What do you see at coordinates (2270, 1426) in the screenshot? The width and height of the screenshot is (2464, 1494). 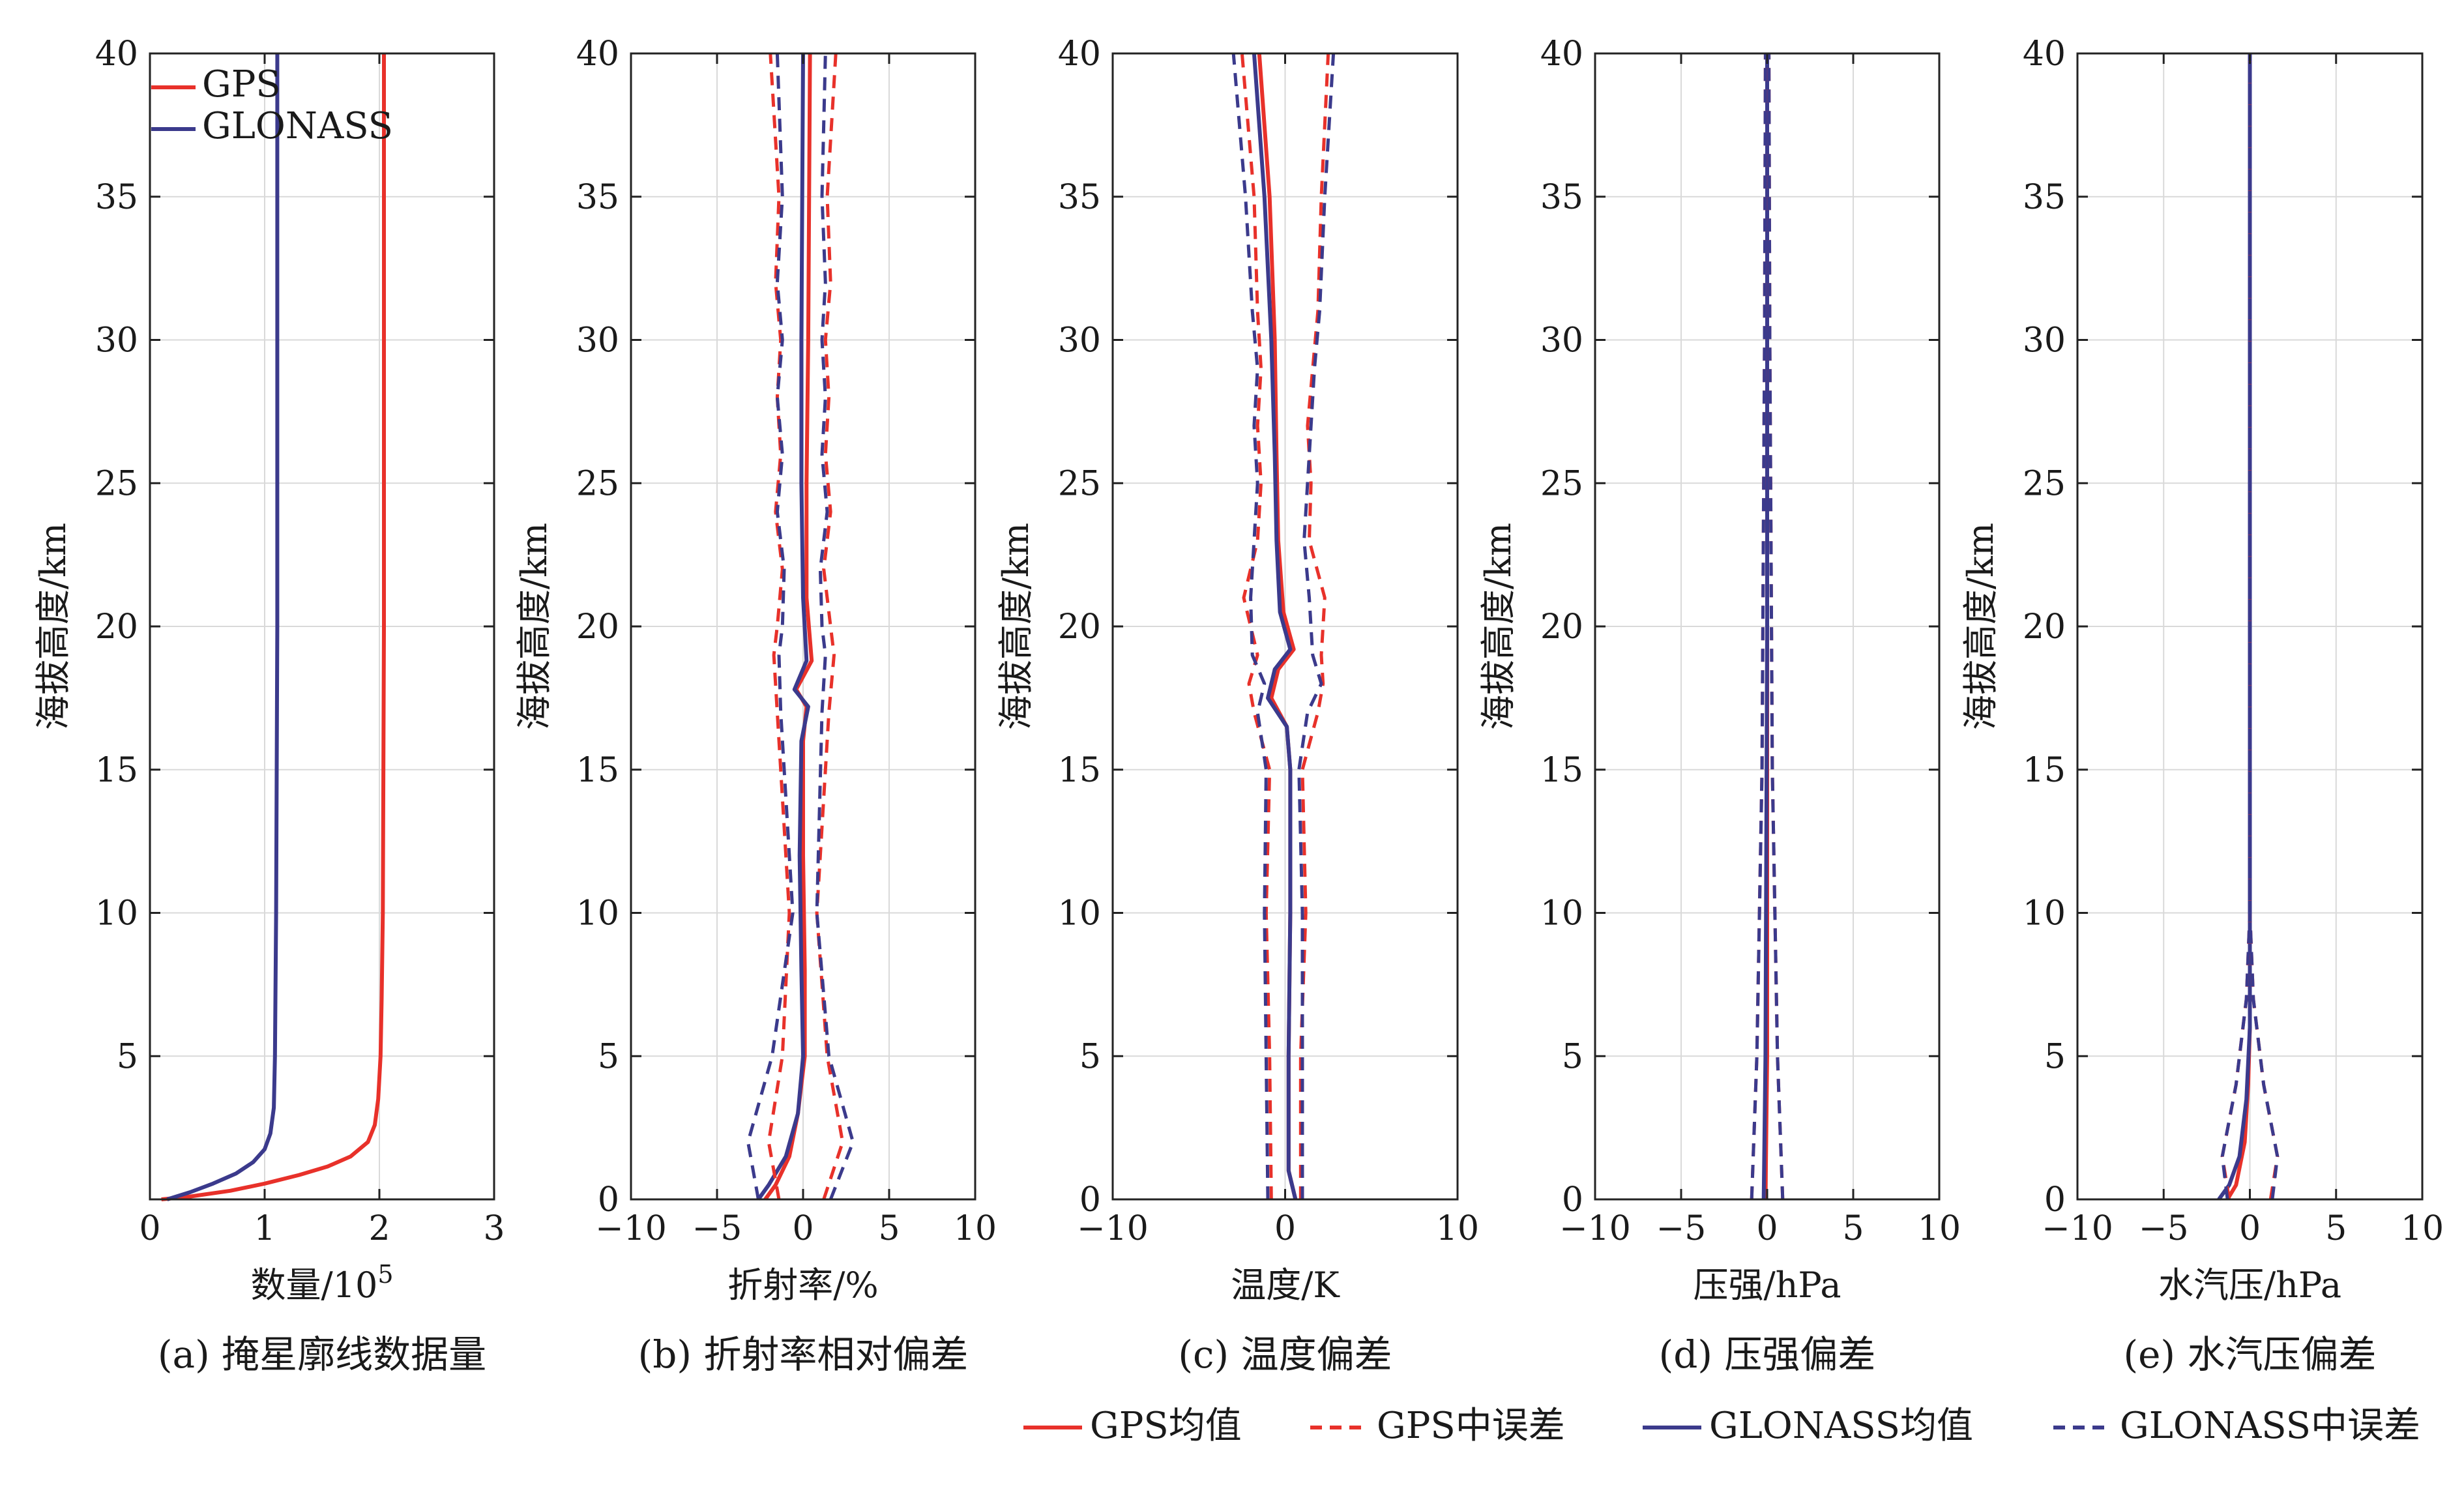 I see `legend-label: GLONASS中误差` at bounding box center [2270, 1426].